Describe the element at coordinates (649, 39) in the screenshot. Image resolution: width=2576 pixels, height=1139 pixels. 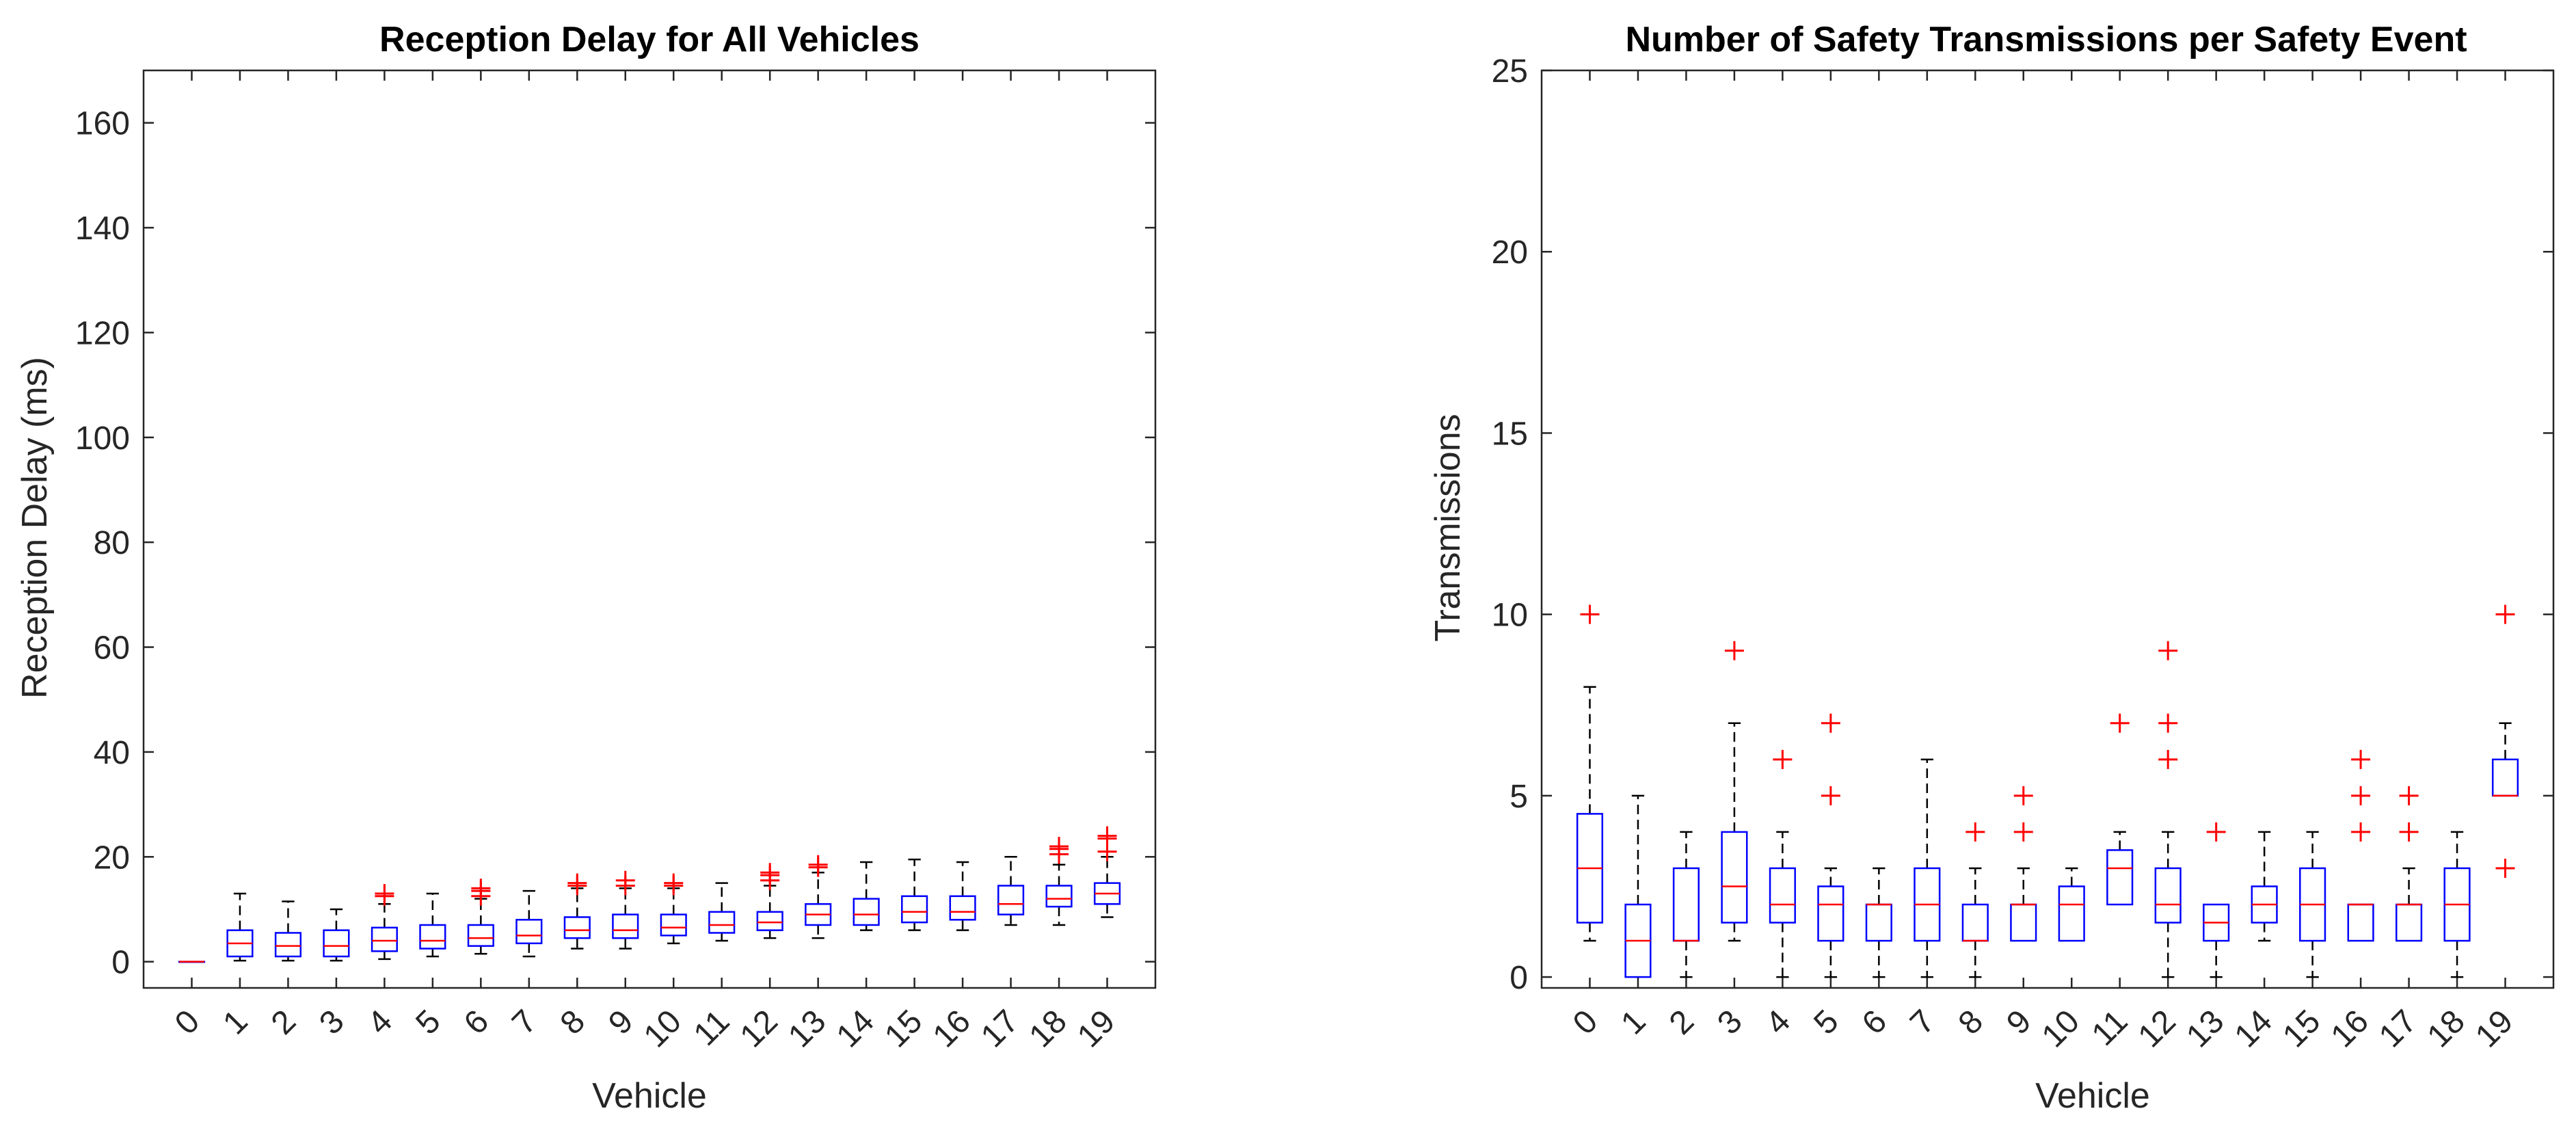
I see `chart-title: Reception Delay for All Vehicles` at that location.